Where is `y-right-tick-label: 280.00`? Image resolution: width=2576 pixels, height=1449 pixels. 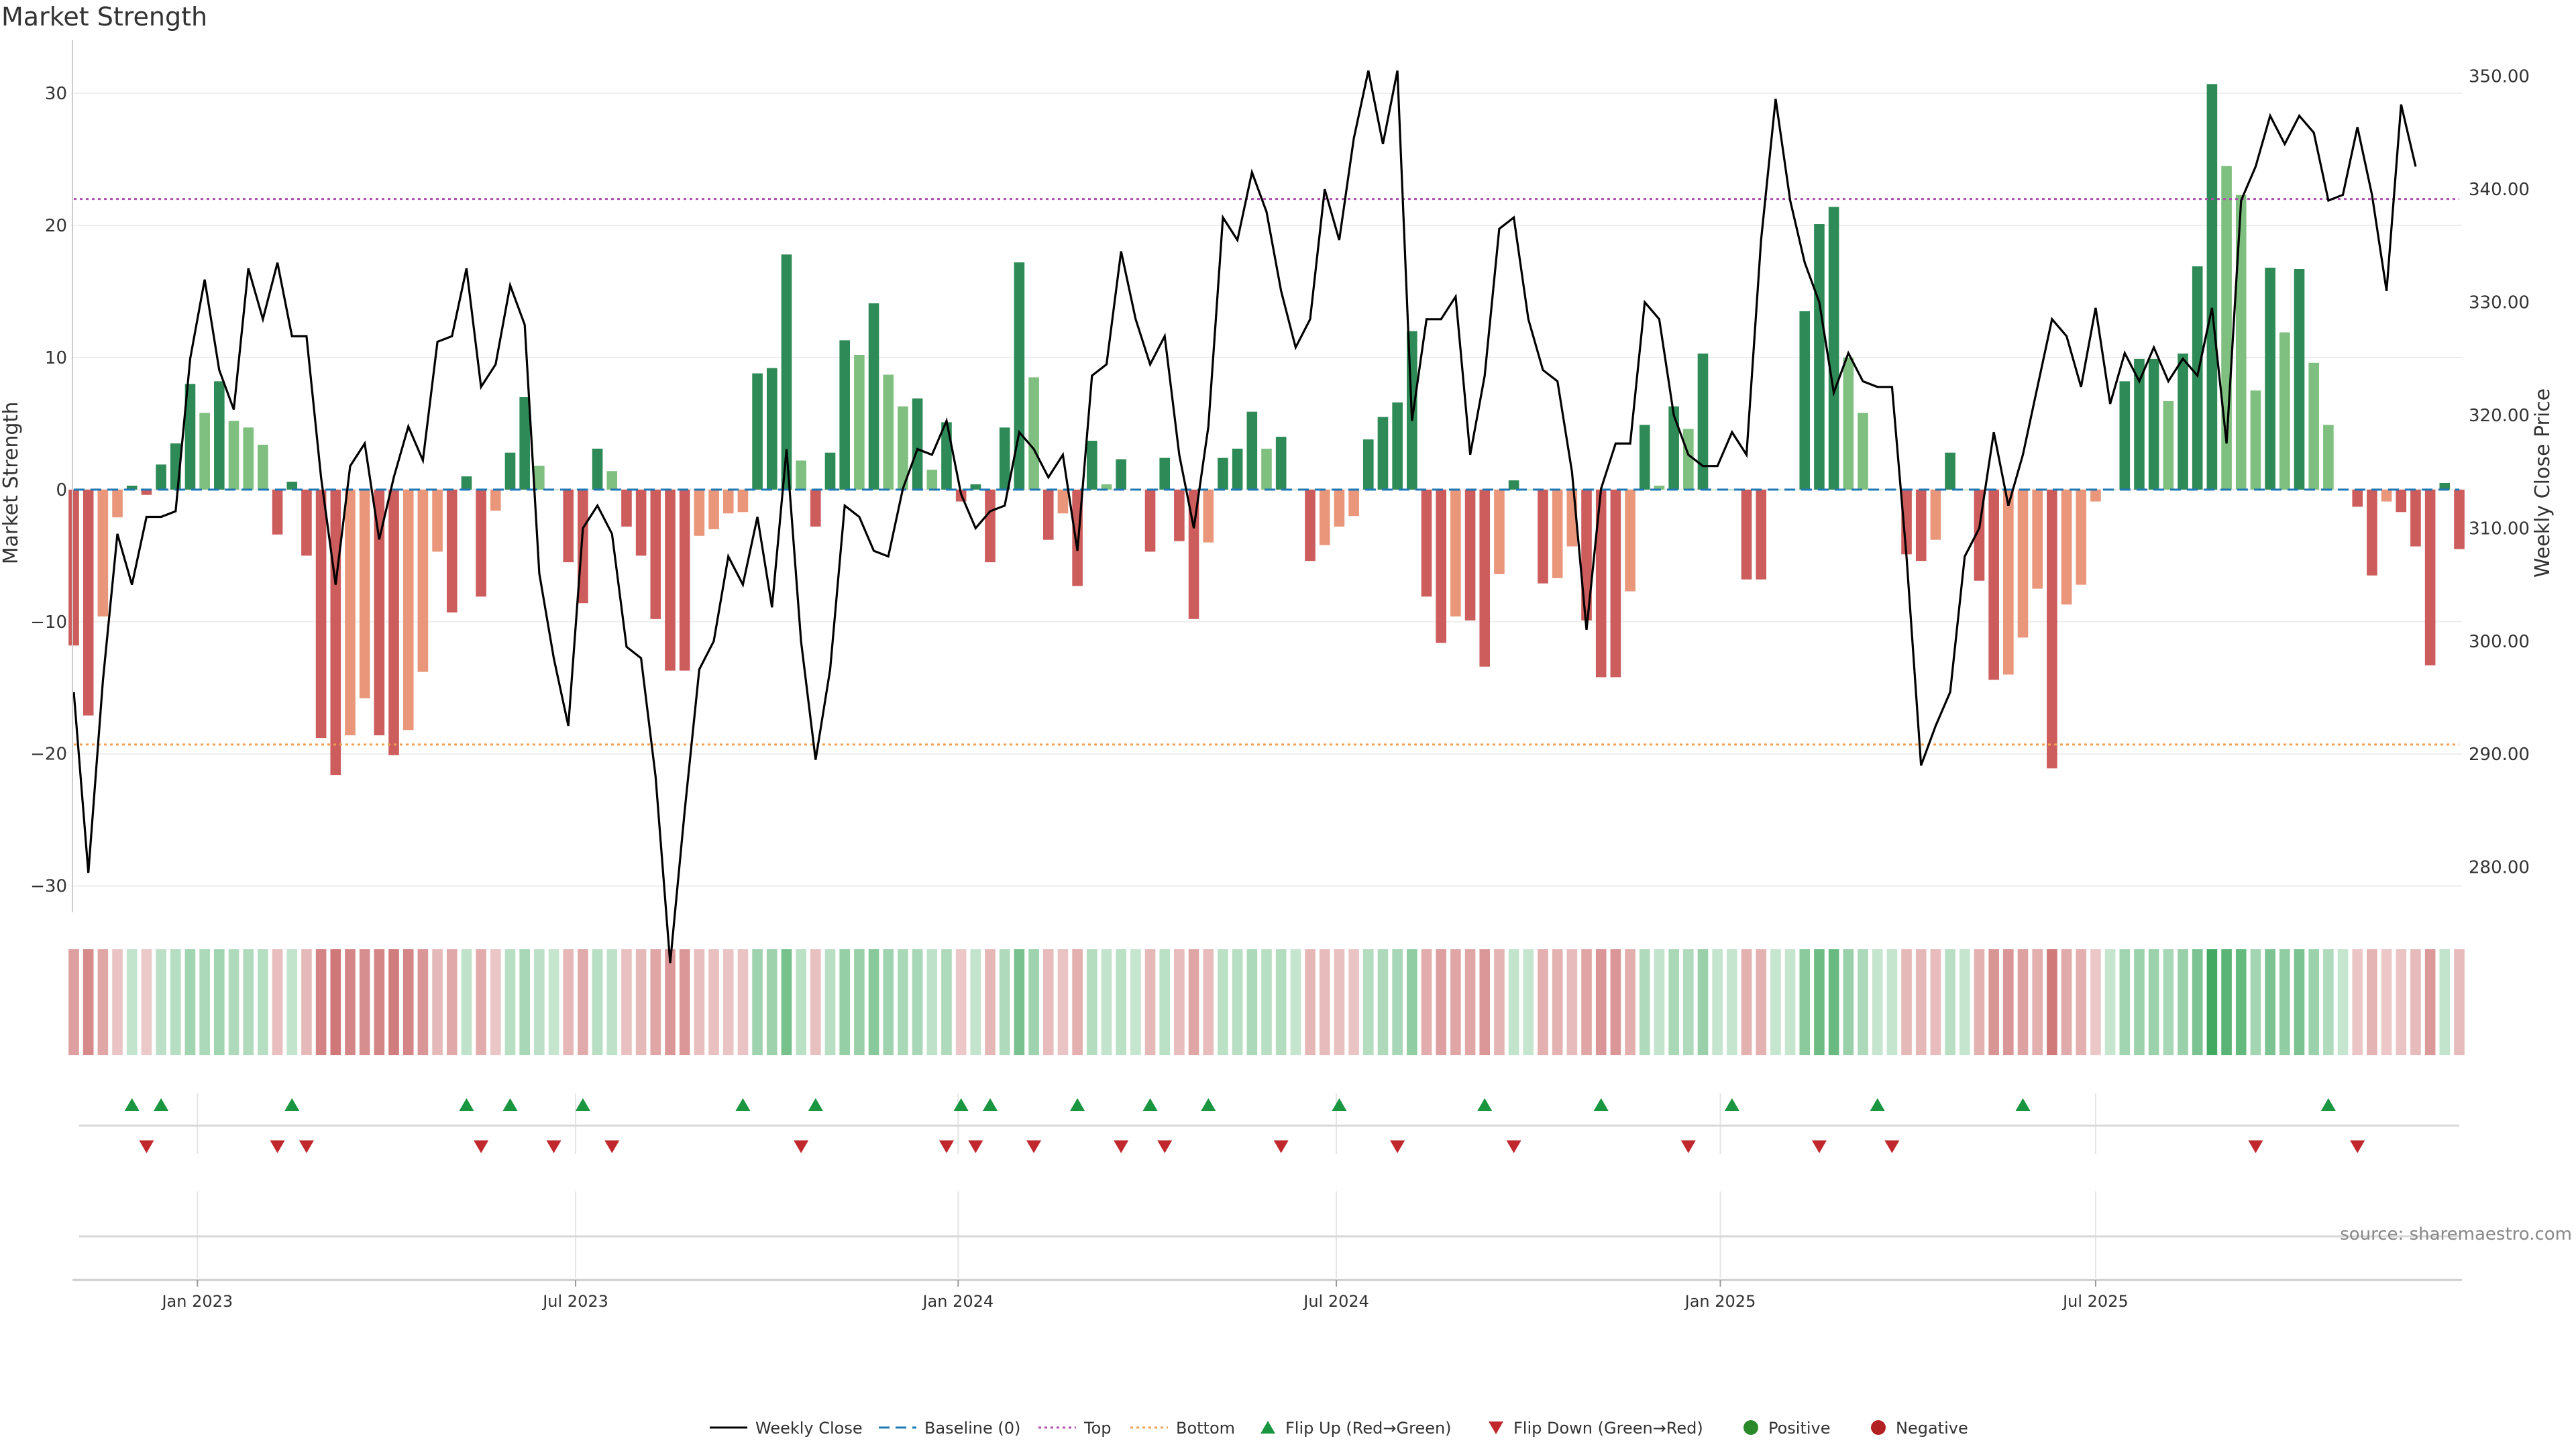
y-right-tick-label: 280.00 is located at coordinates (2499, 868).